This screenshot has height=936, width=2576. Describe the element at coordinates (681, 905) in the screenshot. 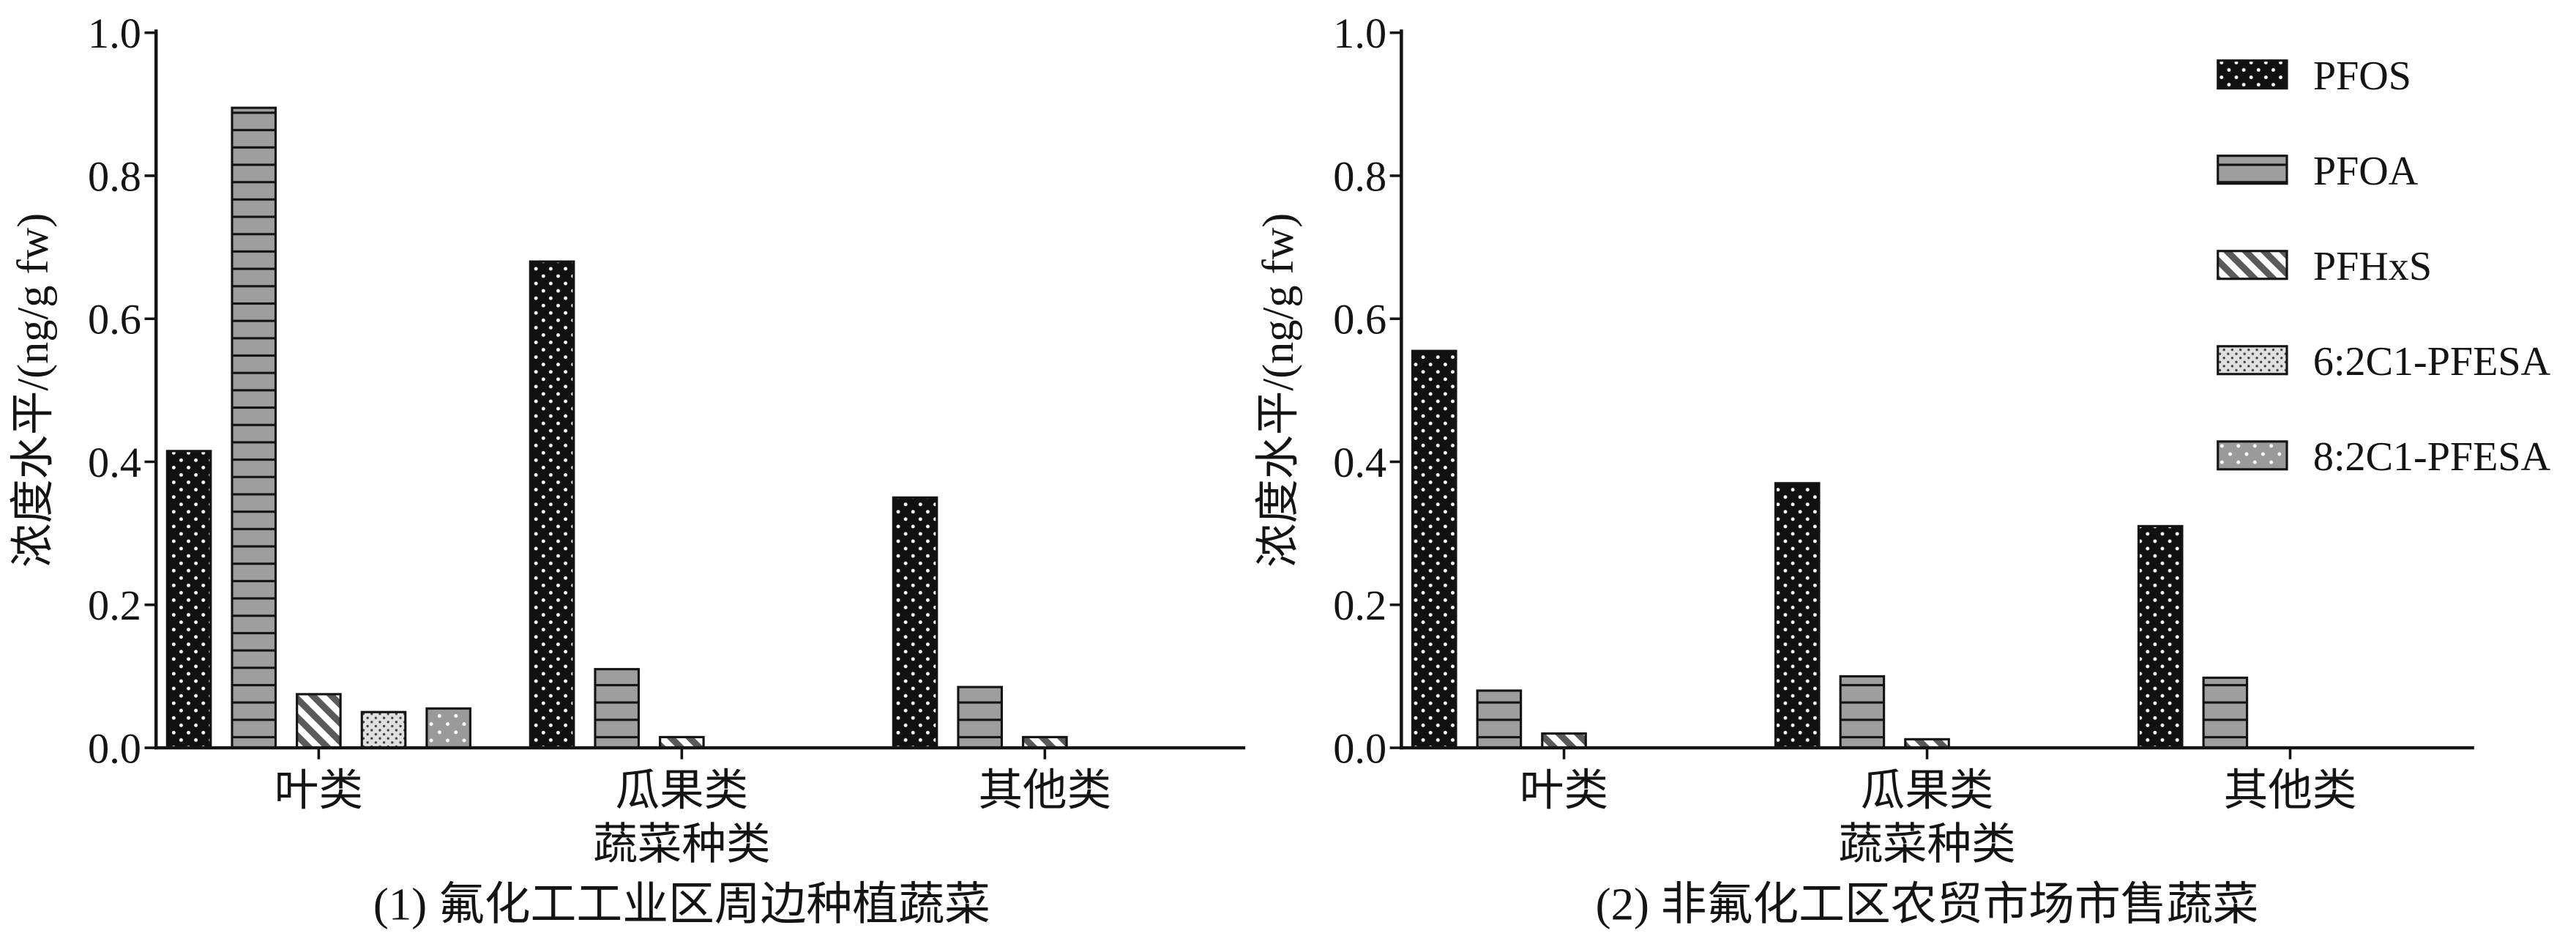

I see `chart-caption: (1) 氟化工工业区周边种植蔬菜` at that location.